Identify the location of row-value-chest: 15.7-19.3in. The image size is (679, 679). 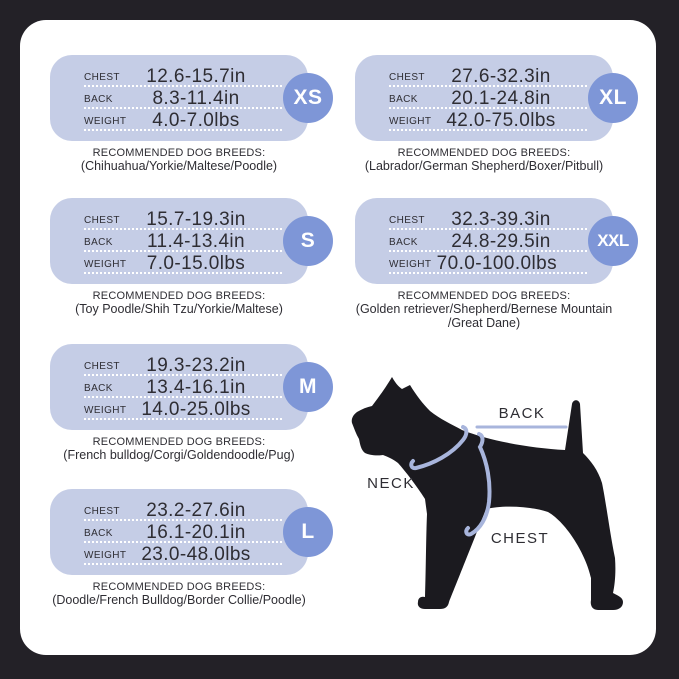
(196, 219).